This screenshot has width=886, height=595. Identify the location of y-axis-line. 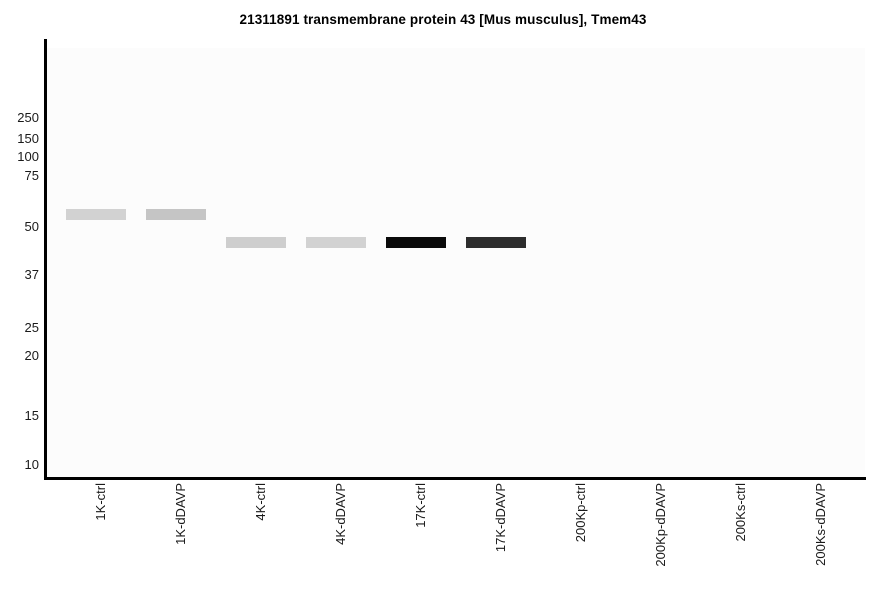
(45, 259).